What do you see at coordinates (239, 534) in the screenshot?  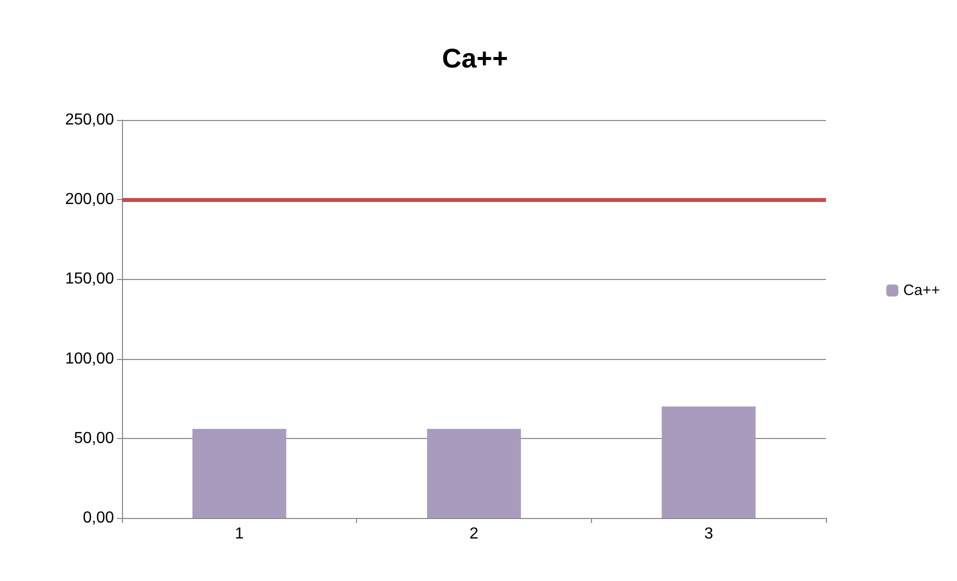 I see `x-tick-label: 1` at bounding box center [239, 534].